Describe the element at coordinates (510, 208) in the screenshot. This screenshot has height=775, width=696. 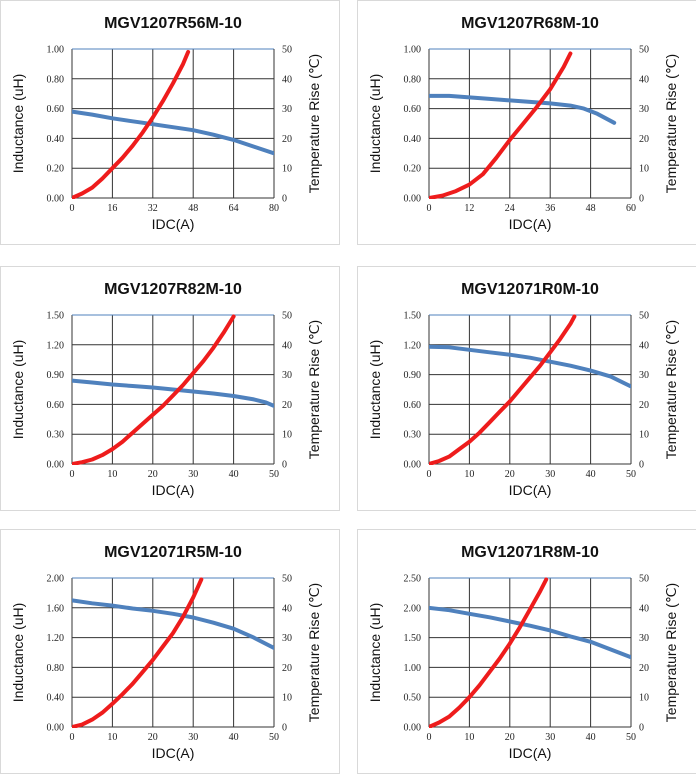
I see `x-tick-label: 24` at that location.